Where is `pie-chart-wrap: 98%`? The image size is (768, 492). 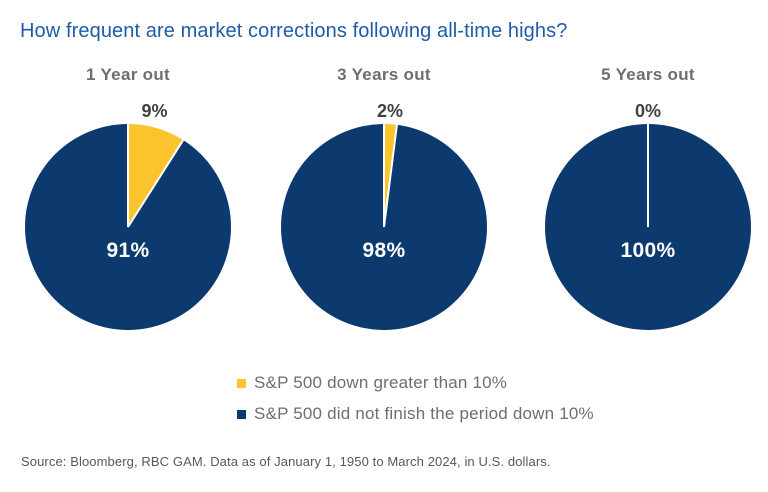
pie-chart-wrap: 98% is located at coordinates (384, 227).